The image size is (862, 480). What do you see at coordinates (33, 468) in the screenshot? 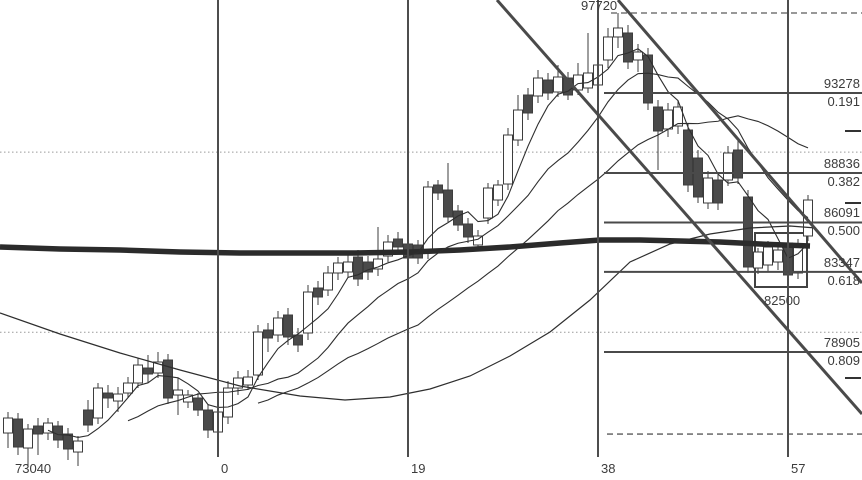
I see `origin-price-label: 73040` at bounding box center [33, 468].